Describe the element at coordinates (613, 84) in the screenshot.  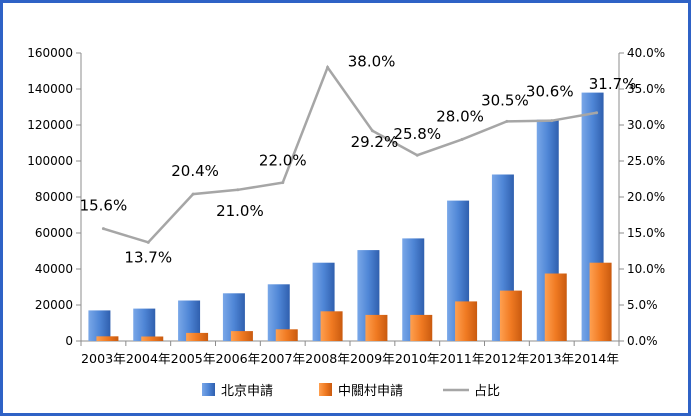
I see `share-data-label: 31.7%` at that location.